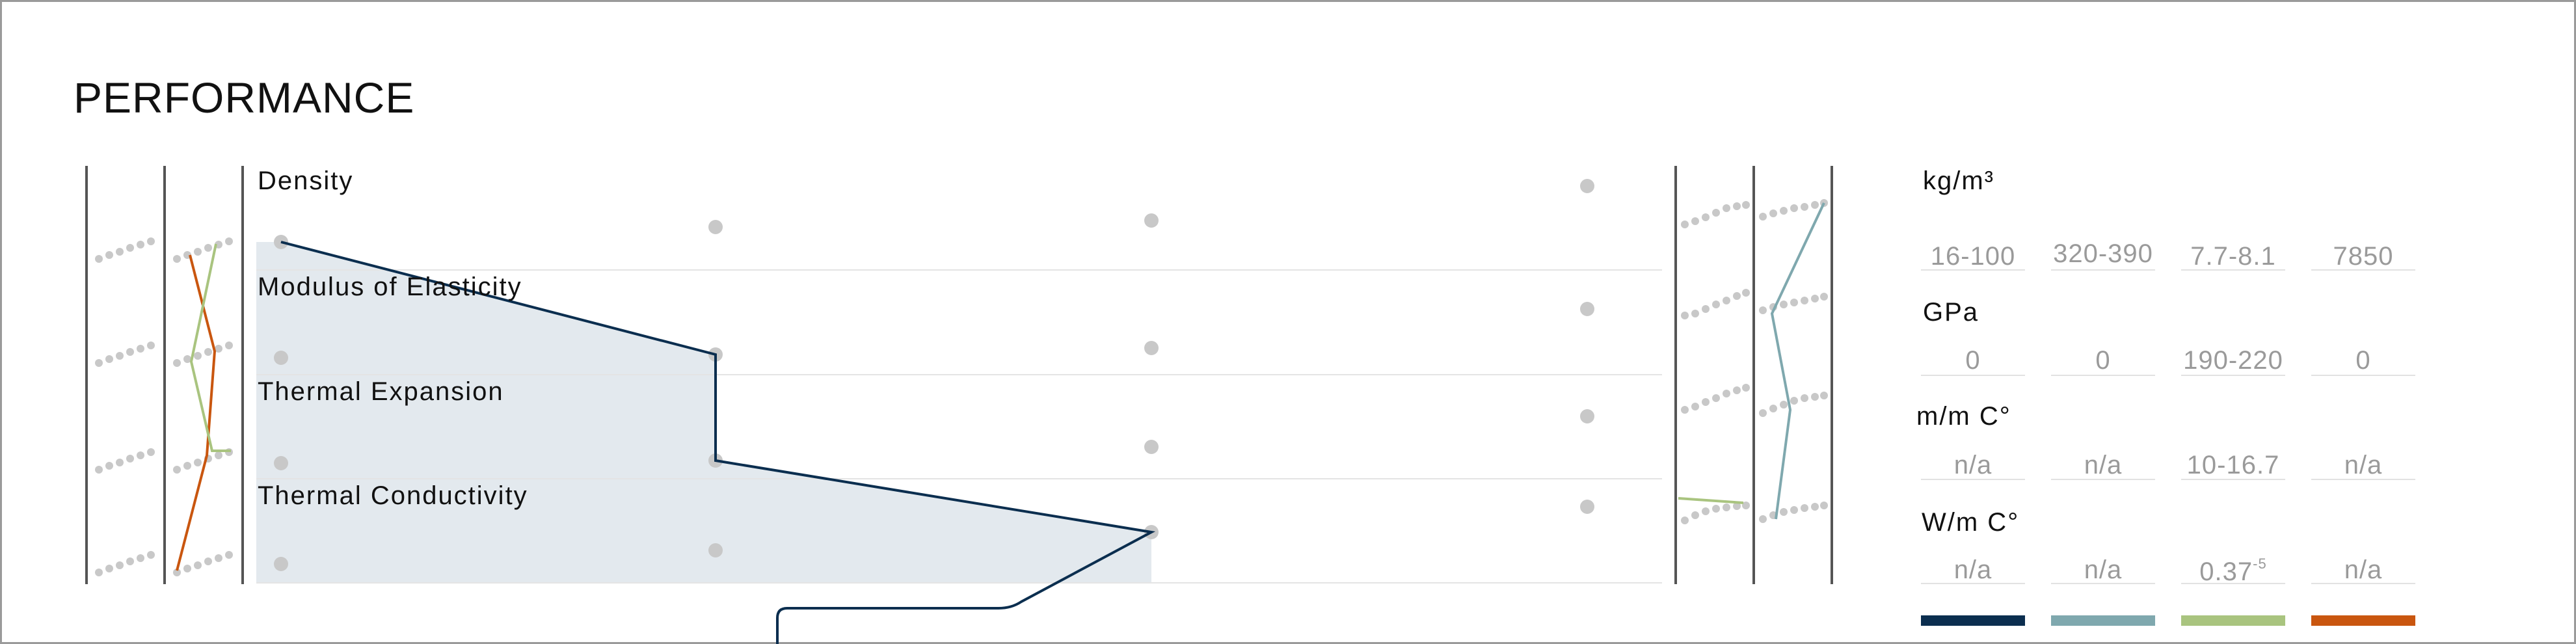  What do you see at coordinates (306, 181) in the screenshot?
I see `property-label-density: Density` at bounding box center [306, 181].